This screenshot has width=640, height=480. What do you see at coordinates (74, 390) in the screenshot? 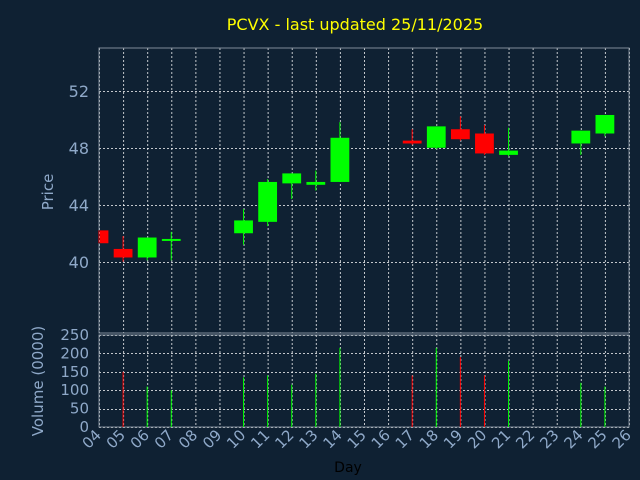
I see `volume-tick-label: 100` at bounding box center [74, 390].